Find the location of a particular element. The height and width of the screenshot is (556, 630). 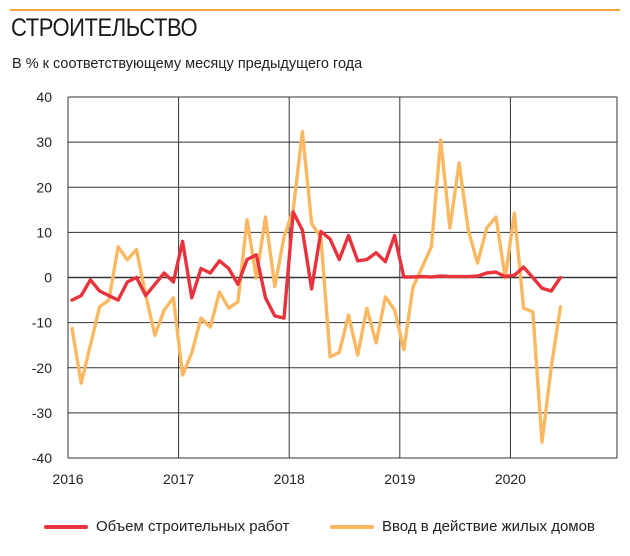

chart-title: СТРОИТЕЛЬСТВО is located at coordinates (104, 28).